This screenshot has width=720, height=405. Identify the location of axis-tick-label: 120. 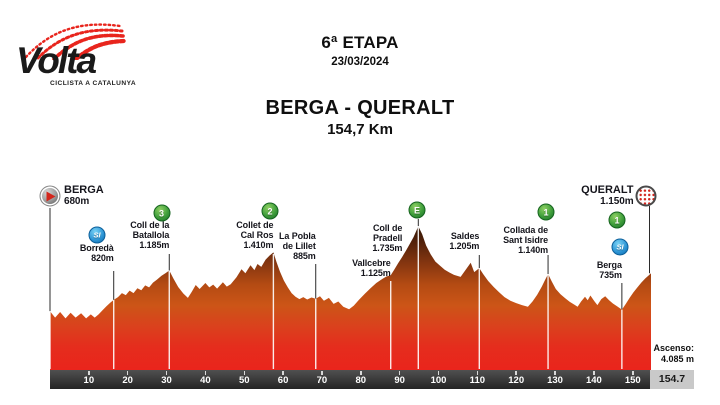
(516, 380).